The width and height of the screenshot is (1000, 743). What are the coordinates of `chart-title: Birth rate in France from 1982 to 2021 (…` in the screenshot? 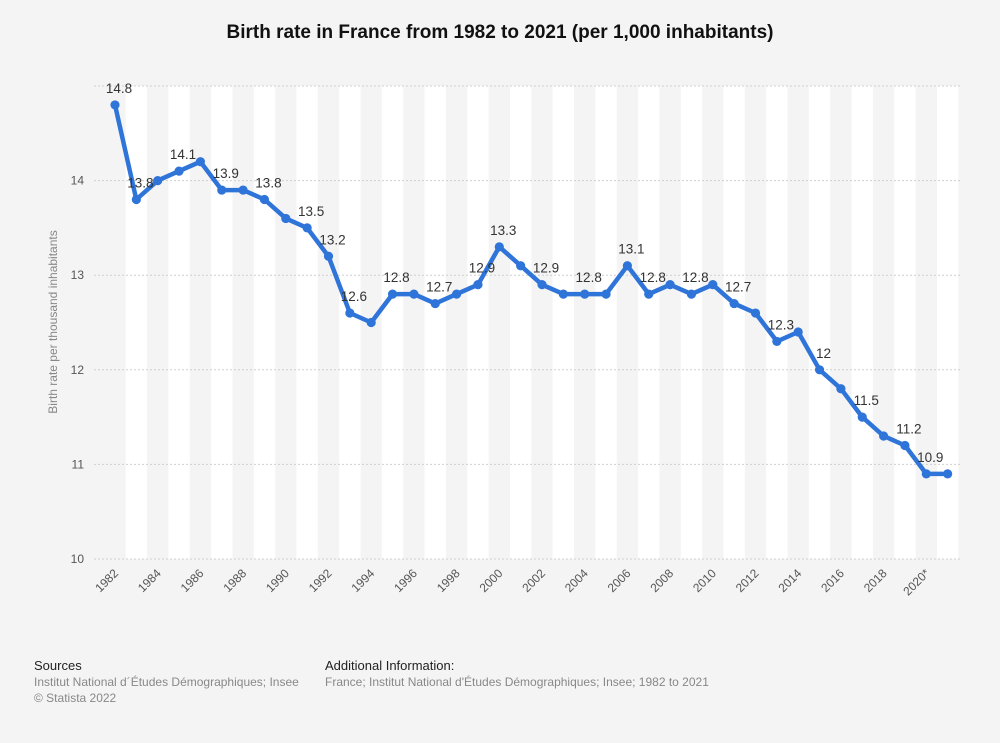 It's located at (500, 32).